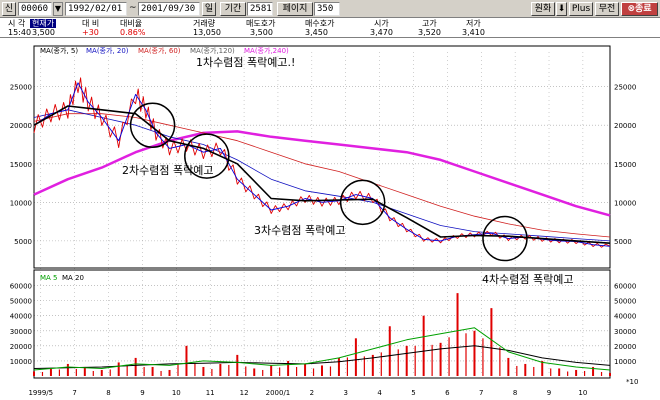 The image size is (660, 400). What do you see at coordinates (59, 50) in the screenshot?
I see `legend-ma5: MA(종가, 5)` at bounding box center [59, 50].